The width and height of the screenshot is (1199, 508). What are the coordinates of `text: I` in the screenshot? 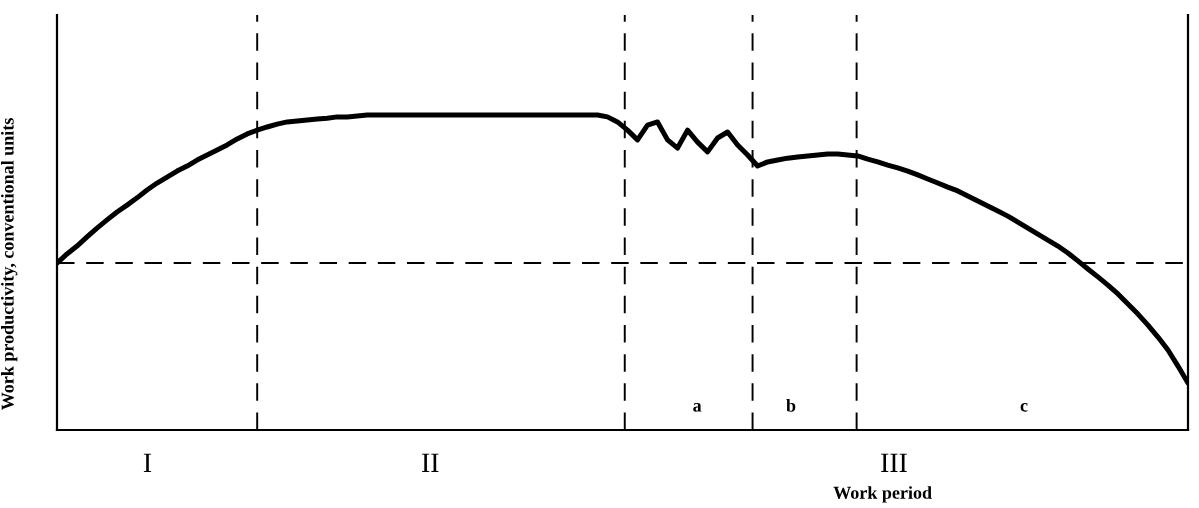 It's located at (147, 462).